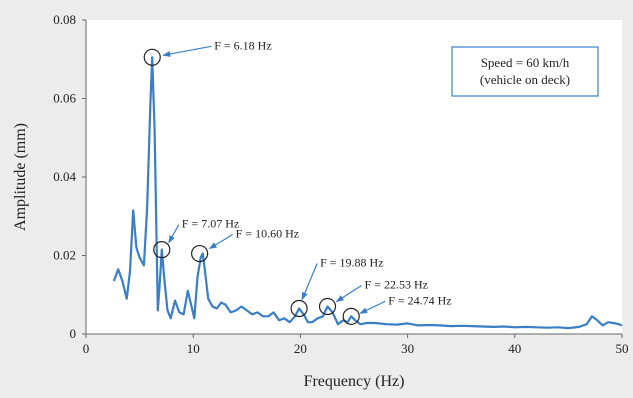  What do you see at coordinates (73, 333) in the screenshot?
I see `y-tick-label: 0` at bounding box center [73, 333].